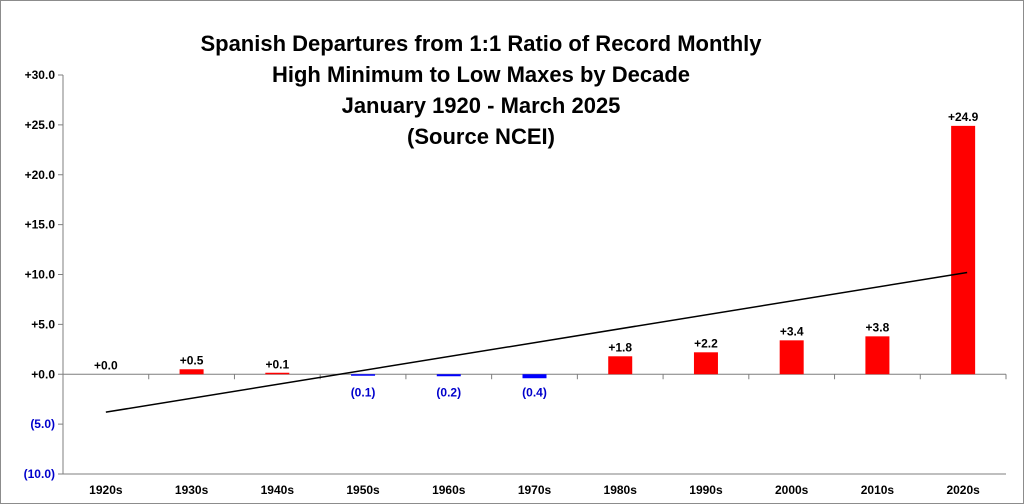  What do you see at coordinates (792, 331) in the screenshot?
I see `data-label-2000s: +3.4` at bounding box center [792, 331].